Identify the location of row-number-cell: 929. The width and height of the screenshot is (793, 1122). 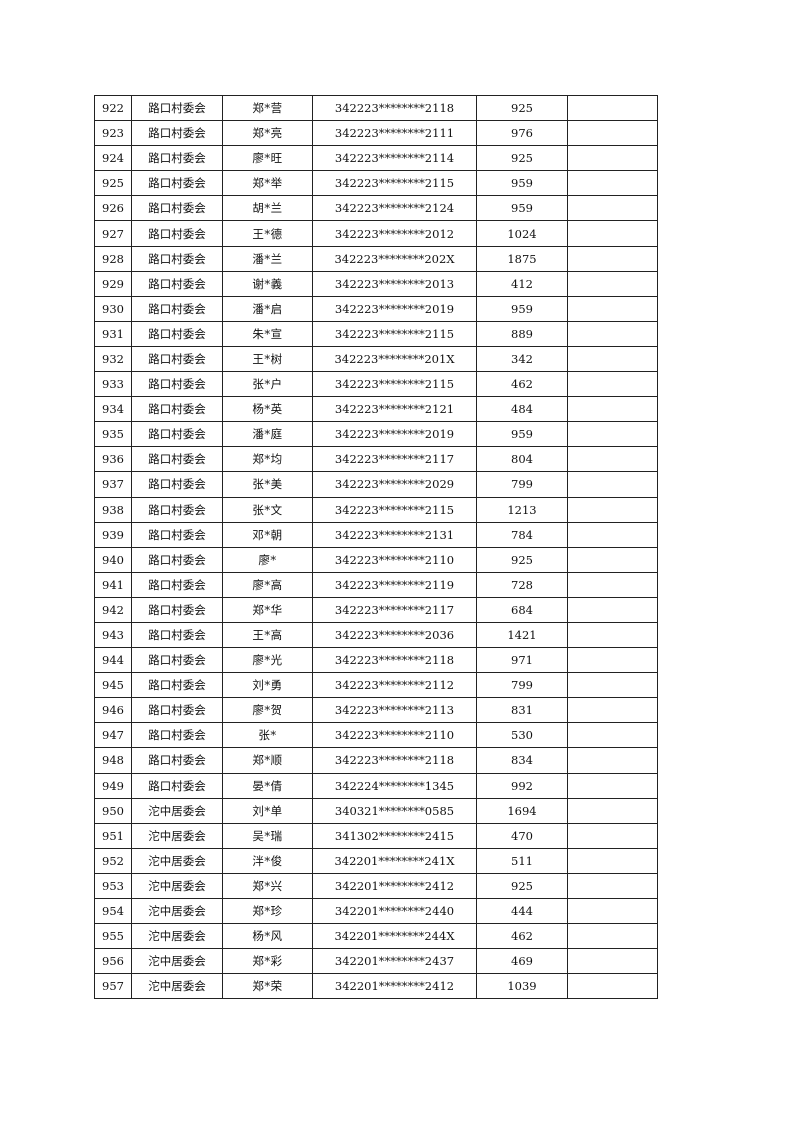
(113, 283).